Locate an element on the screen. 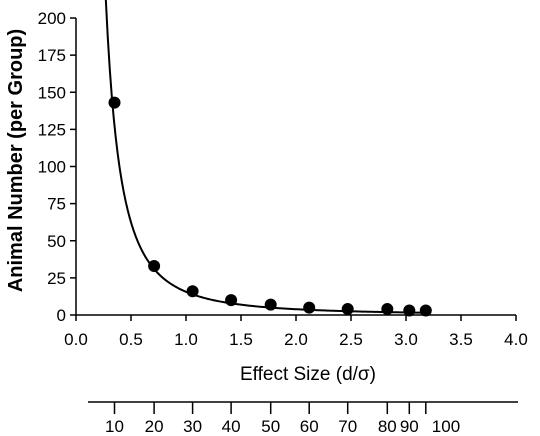 This screenshot has height=436, width=540. y-axis-title: Animal Number (per Group) is located at coordinates (16, 160).